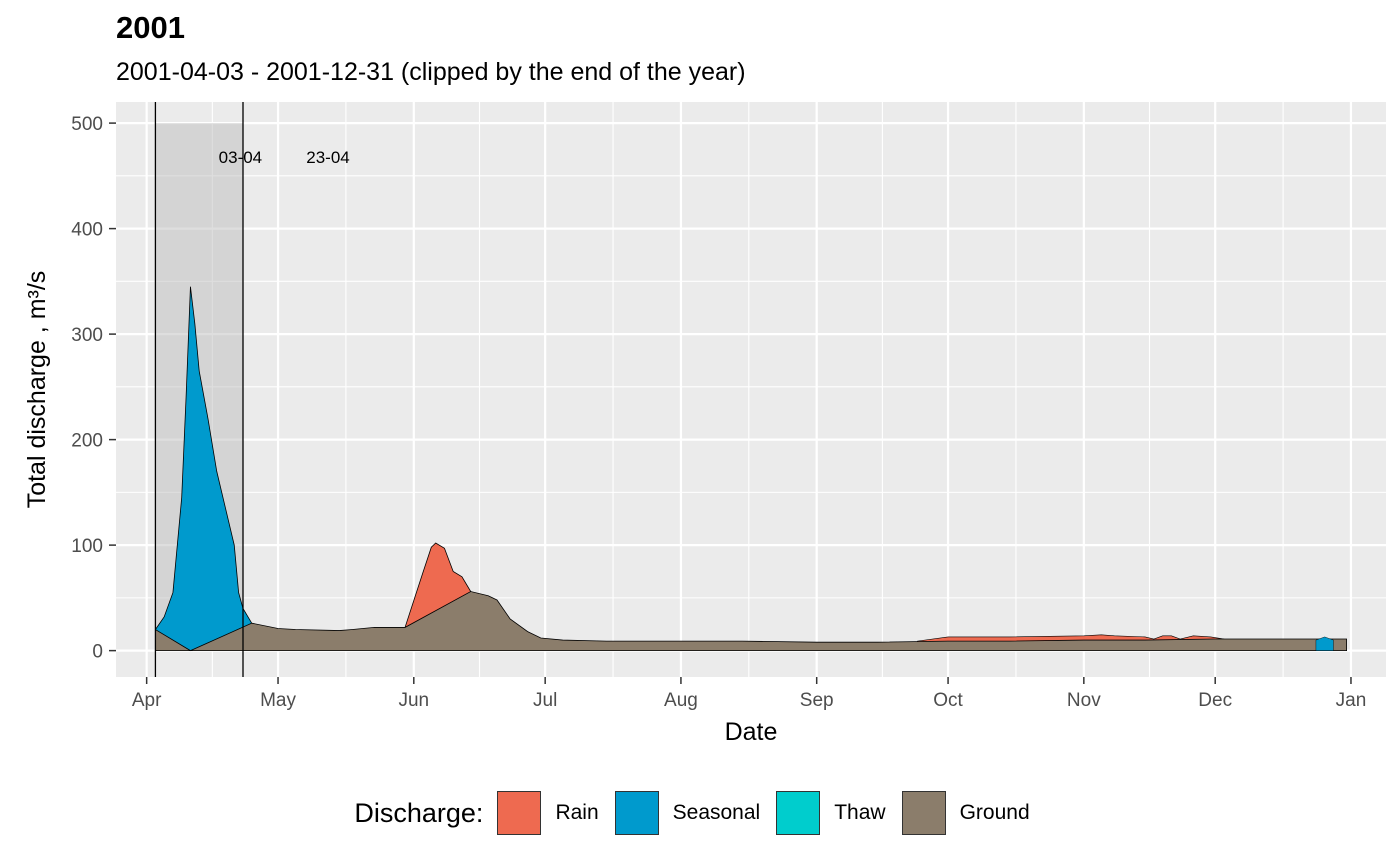  I want to click on legend-item-ground: Ground, so click(965, 813).